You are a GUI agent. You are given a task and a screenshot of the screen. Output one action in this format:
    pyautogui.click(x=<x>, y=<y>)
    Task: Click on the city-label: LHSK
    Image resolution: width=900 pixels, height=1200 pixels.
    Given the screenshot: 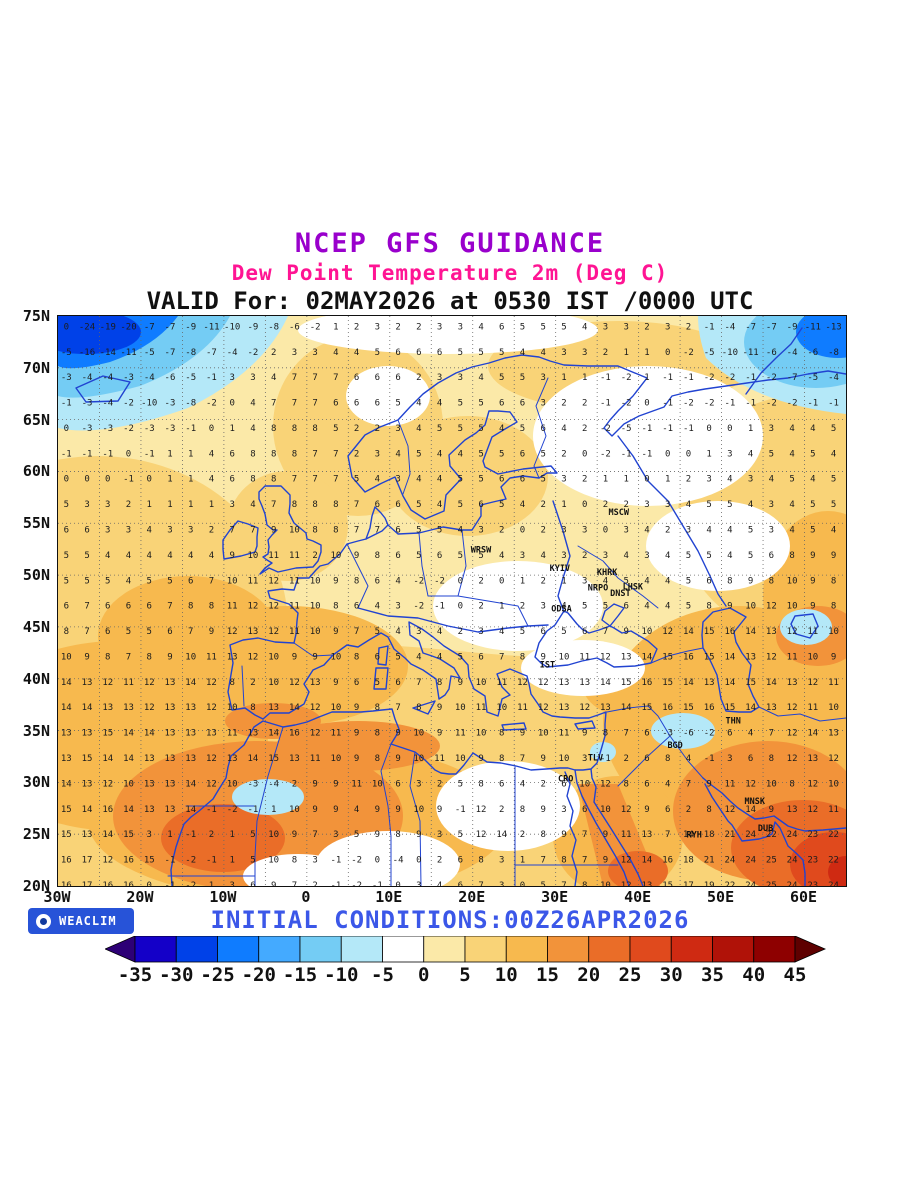 What is the action you would take?
    pyautogui.click(x=633, y=588)
    